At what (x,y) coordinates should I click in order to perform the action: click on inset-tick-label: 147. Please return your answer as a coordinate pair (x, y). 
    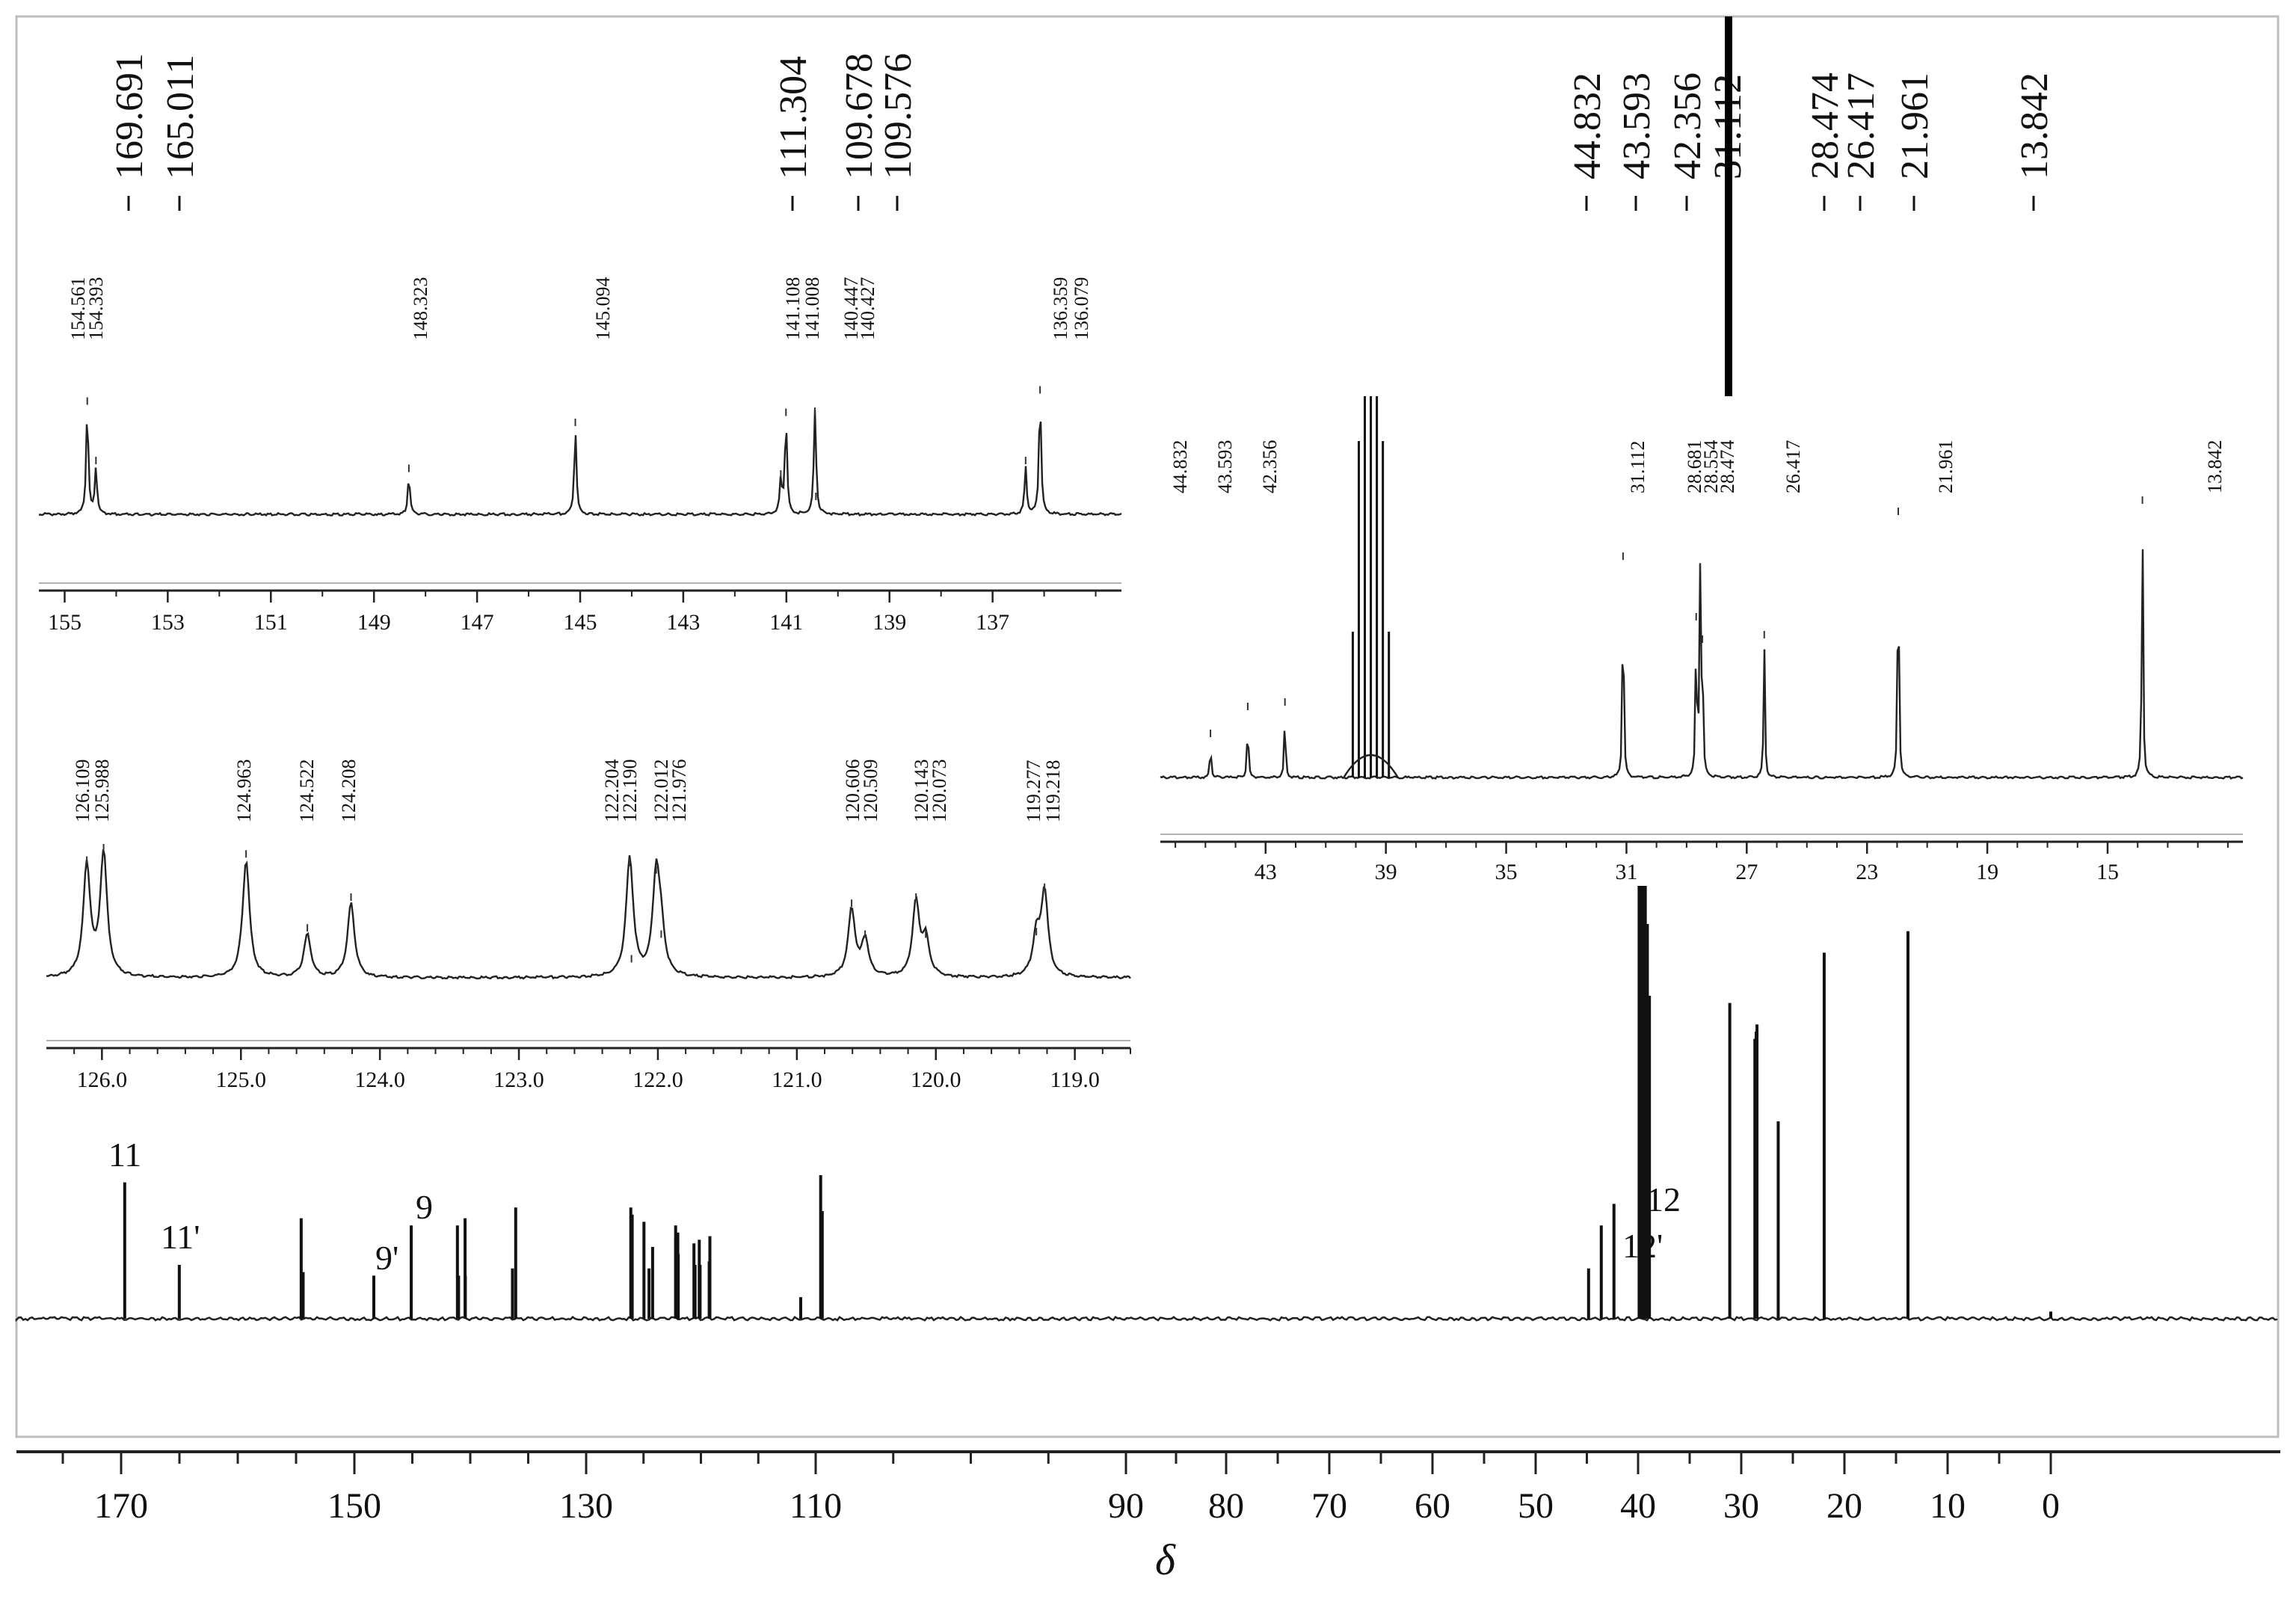
    Looking at the image, I should click on (477, 622).